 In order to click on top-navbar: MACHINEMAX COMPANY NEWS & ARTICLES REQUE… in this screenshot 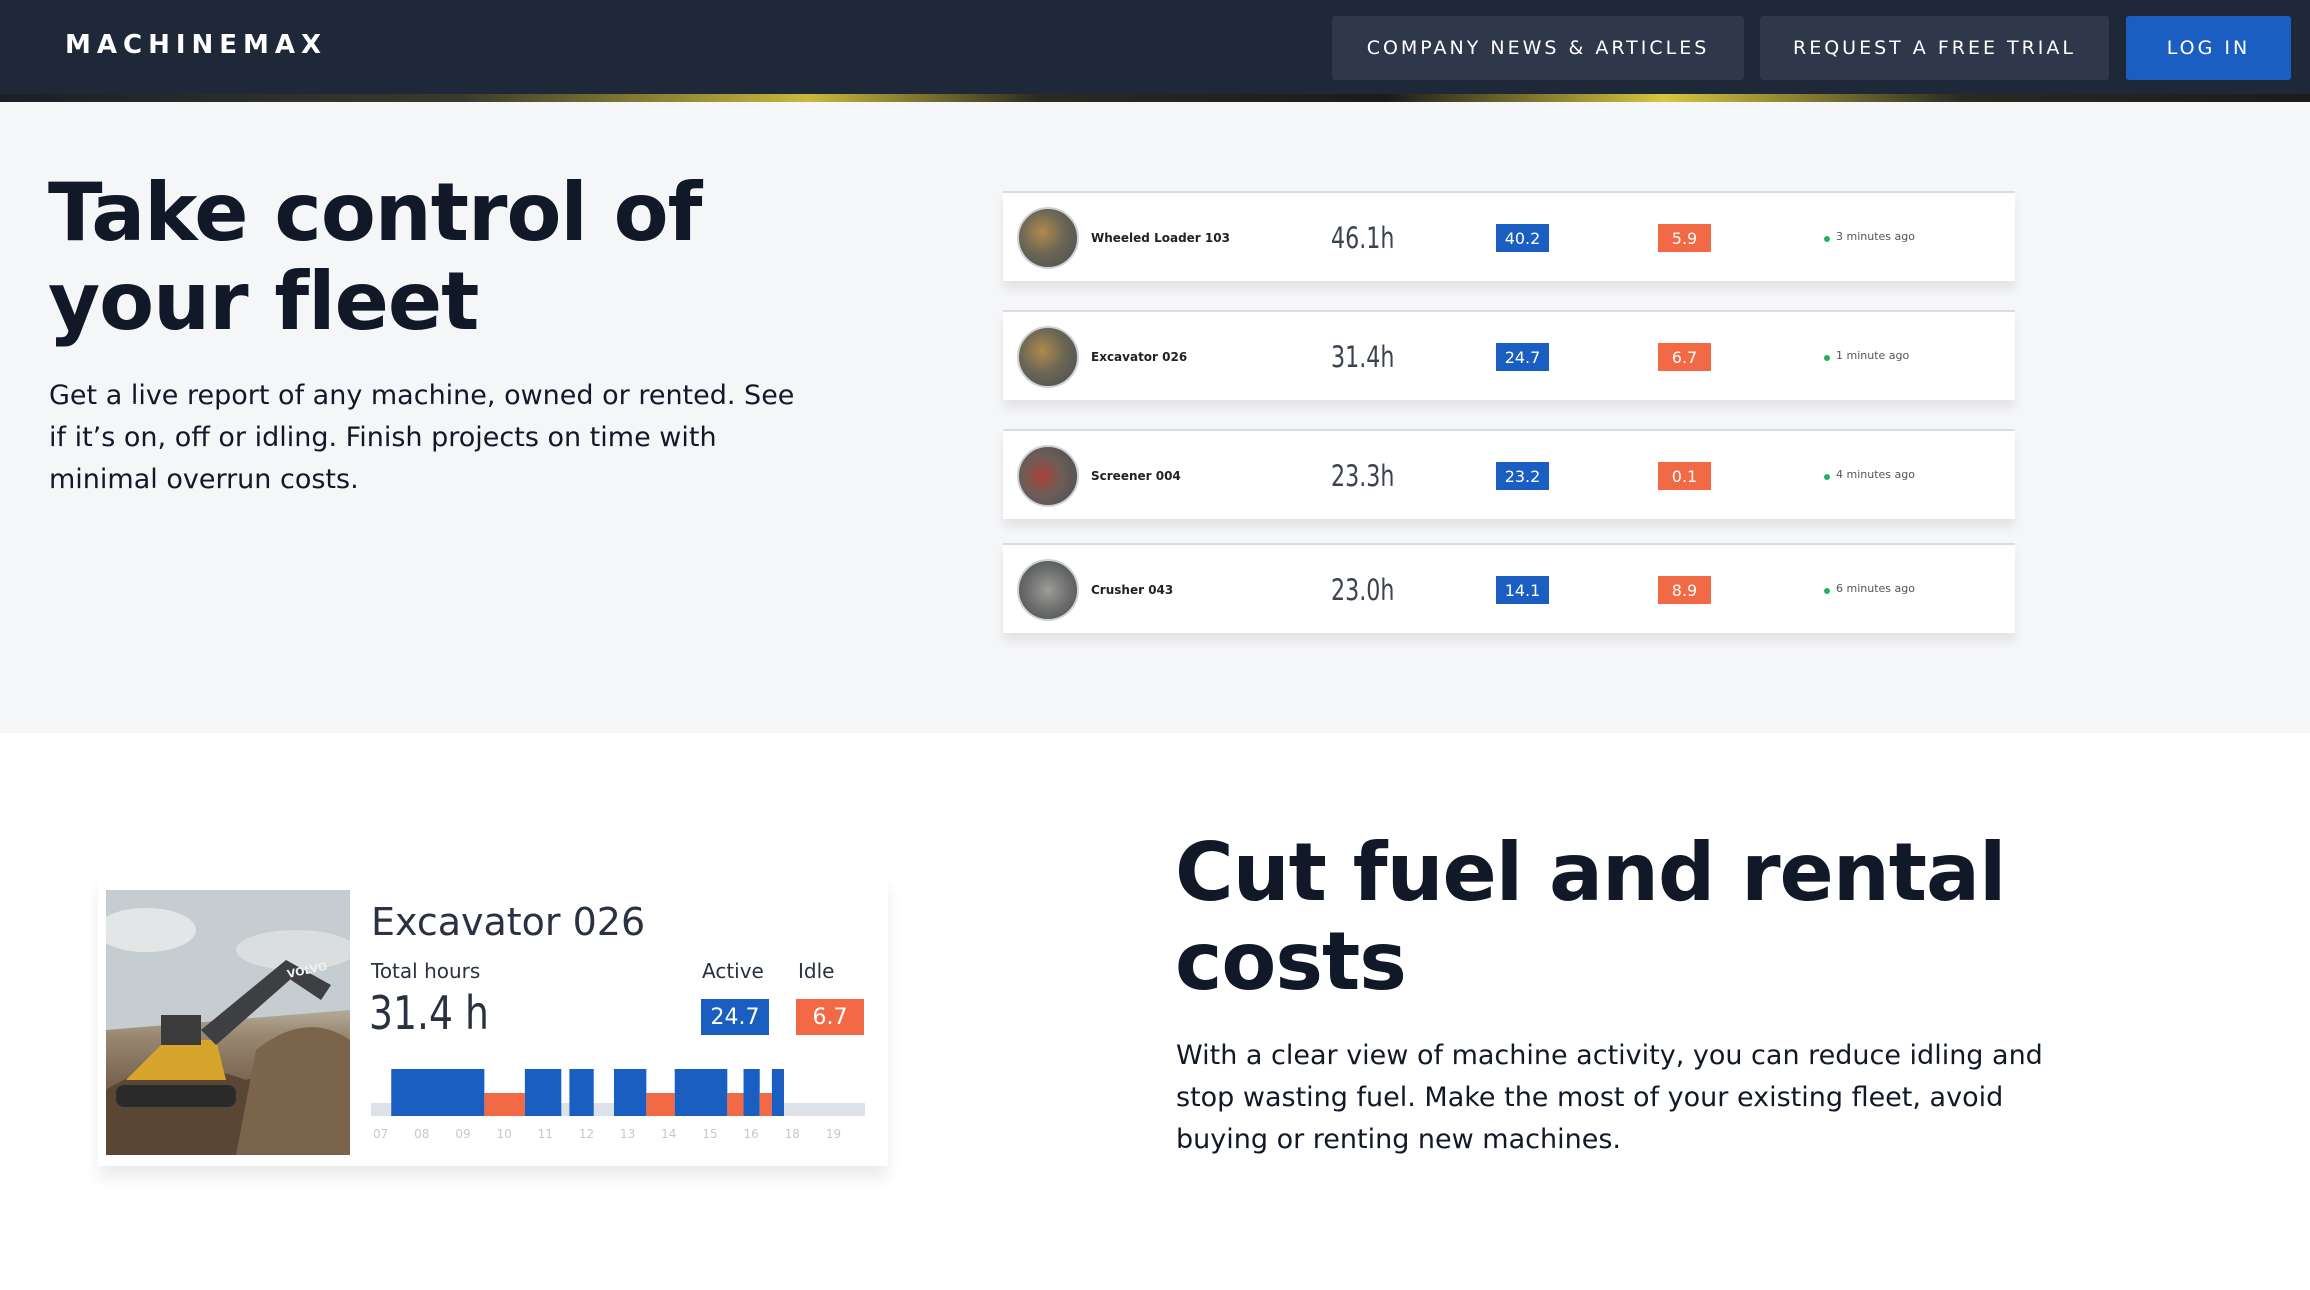, I will do `click(1155, 50)`.